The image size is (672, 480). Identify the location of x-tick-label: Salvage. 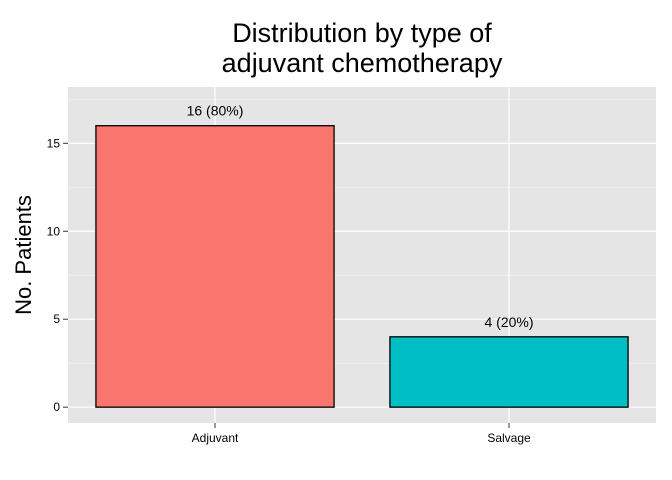
(509, 438).